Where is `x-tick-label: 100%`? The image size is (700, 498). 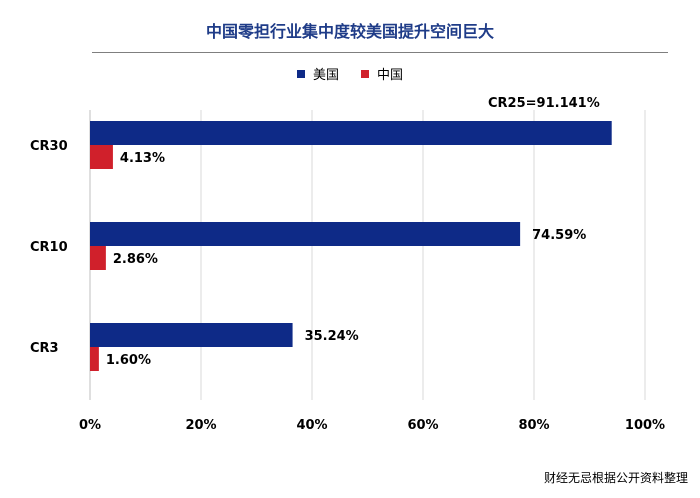
x-tick-label: 100% is located at coordinates (645, 425).